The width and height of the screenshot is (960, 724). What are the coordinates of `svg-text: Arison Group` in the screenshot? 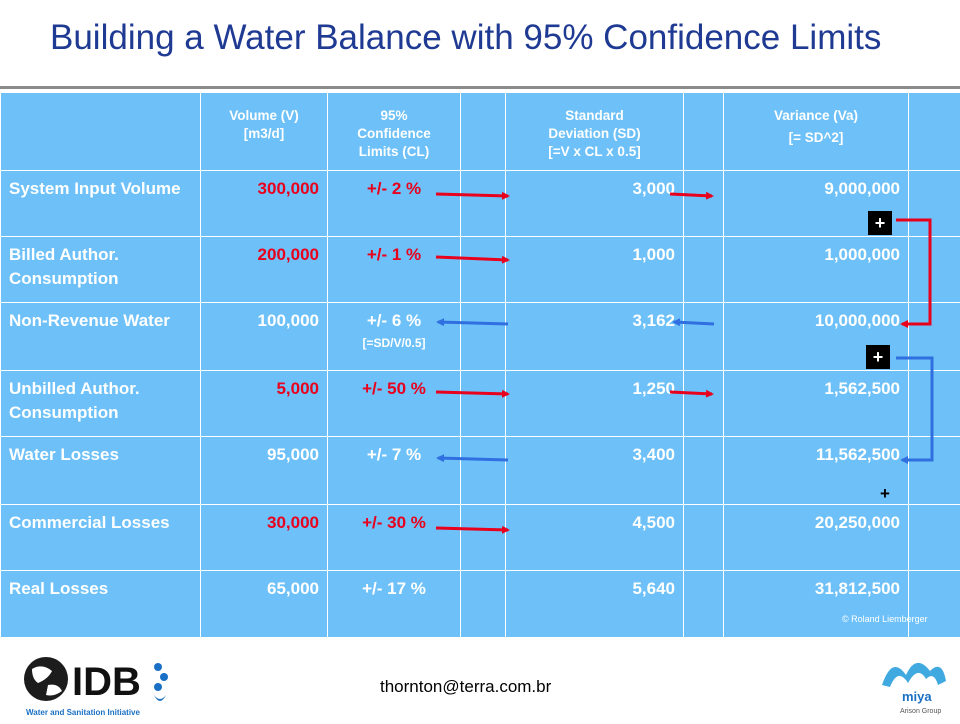 It's located at (920, 711).